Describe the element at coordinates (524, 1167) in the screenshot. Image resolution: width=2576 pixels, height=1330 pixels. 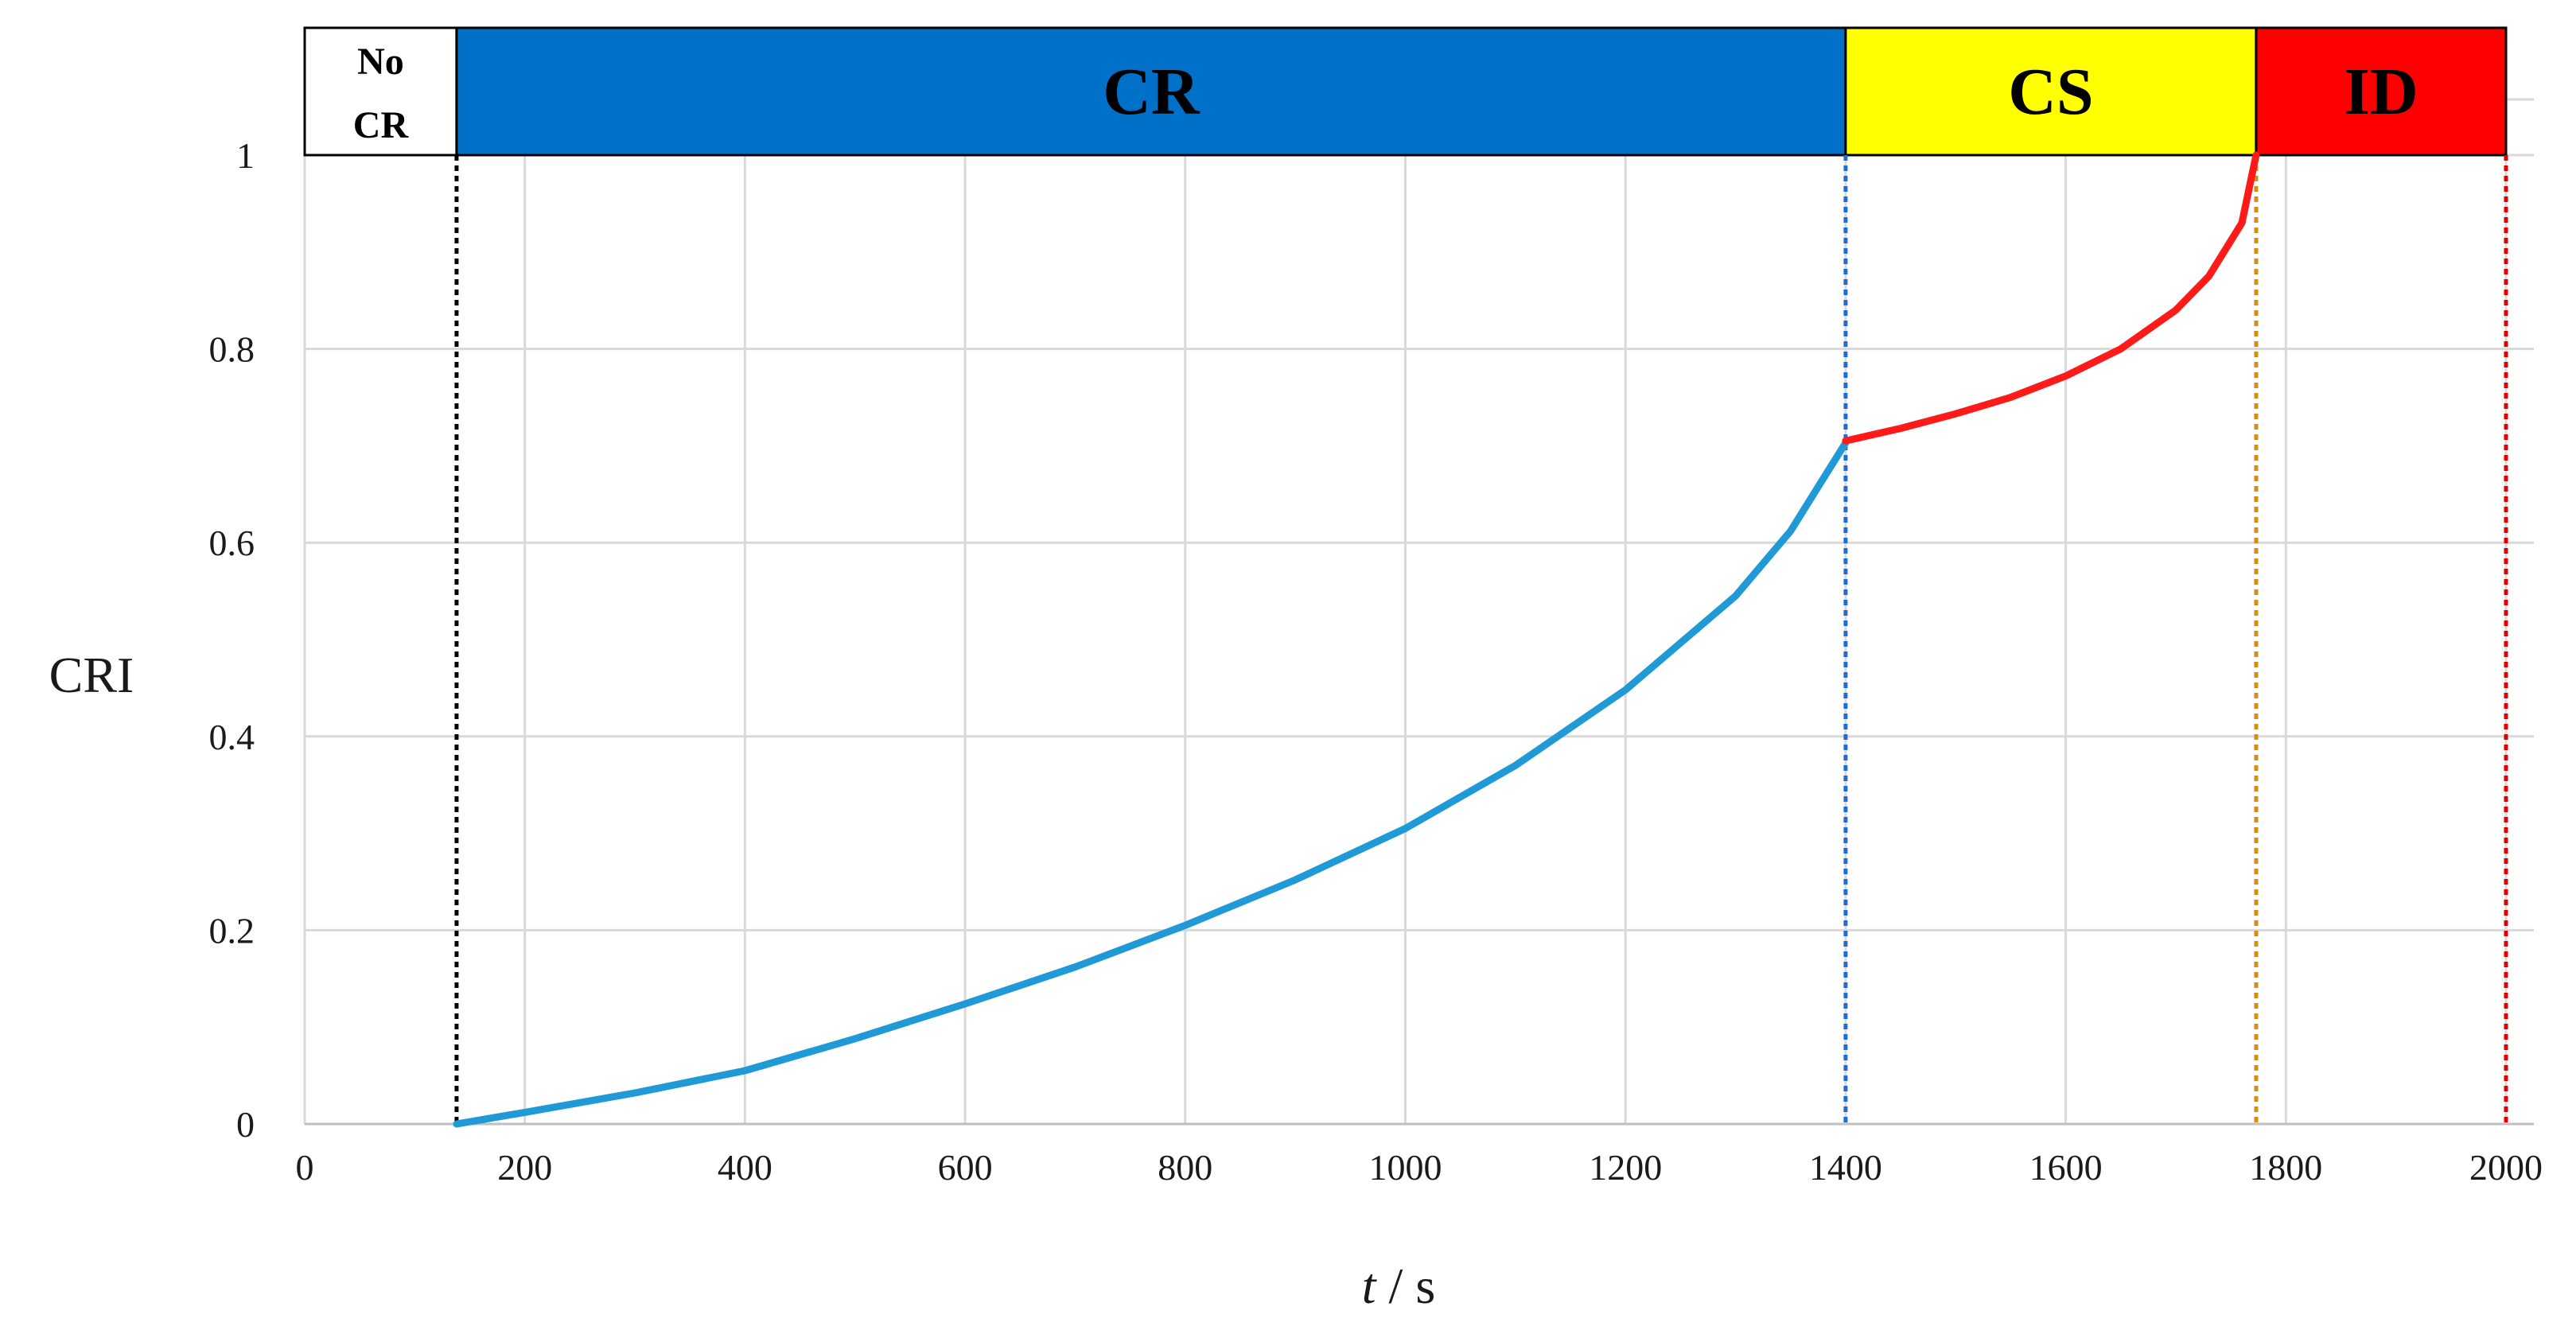
I see `x-tick-label: 200` at that location.